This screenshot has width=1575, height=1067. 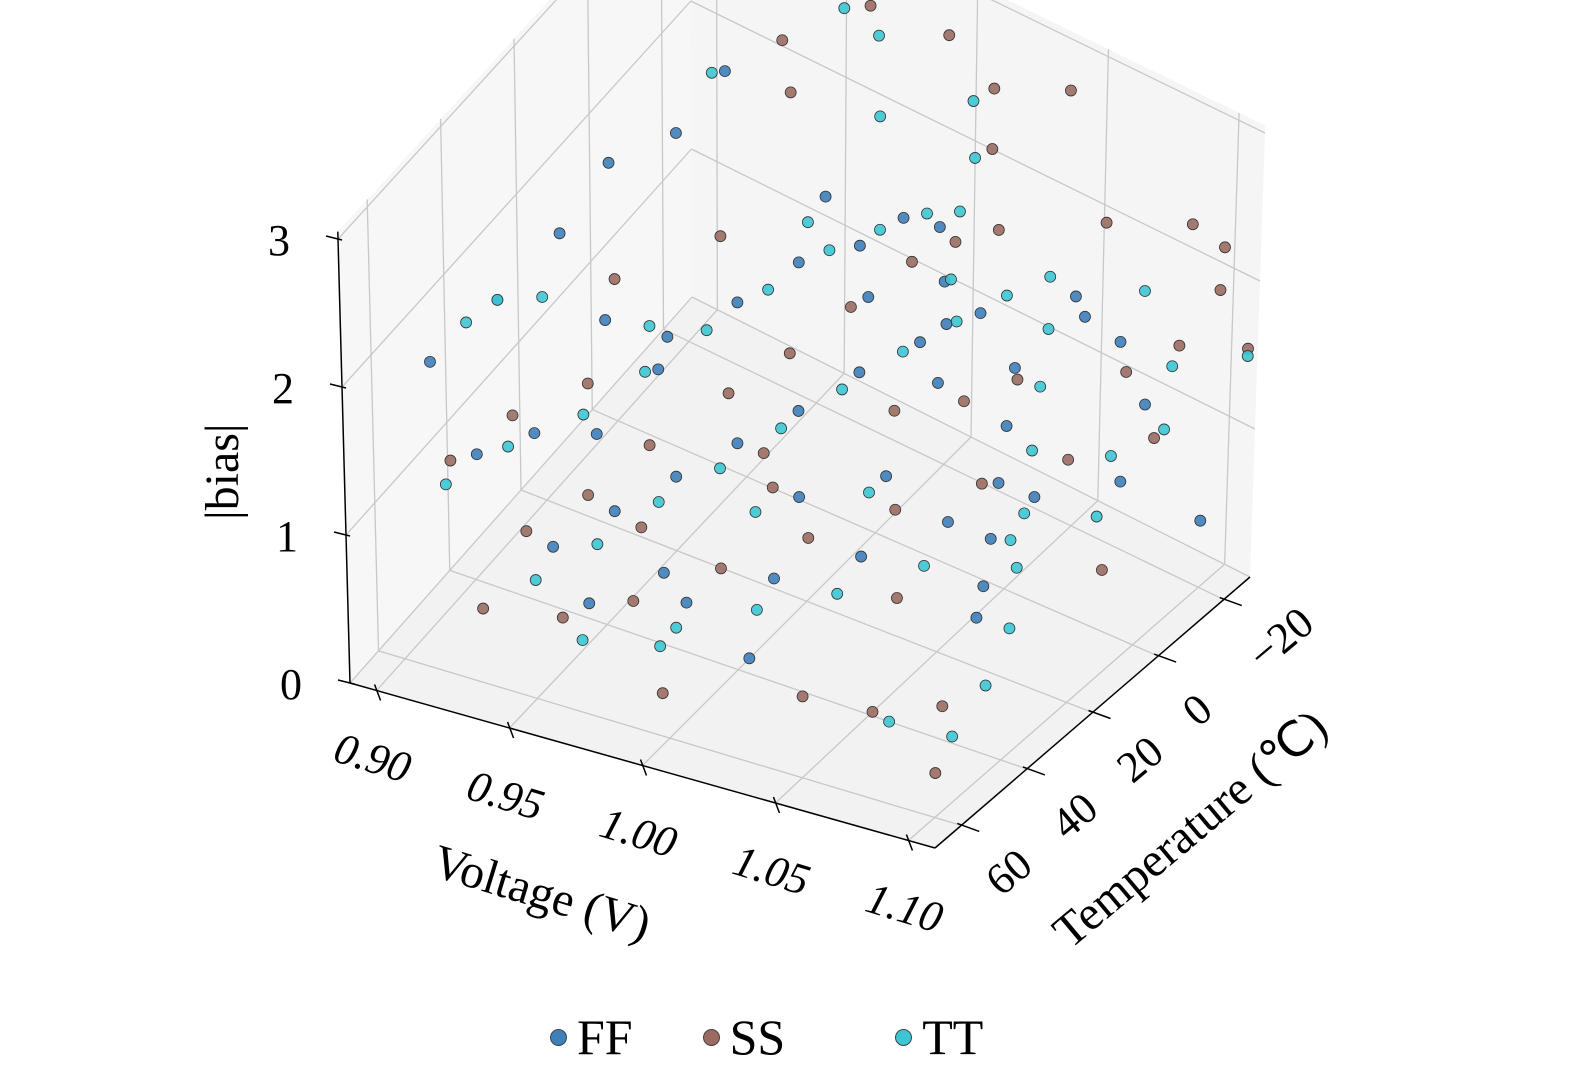 I want to click on x-tick-label: 0.95, so click(x=506, y=795).